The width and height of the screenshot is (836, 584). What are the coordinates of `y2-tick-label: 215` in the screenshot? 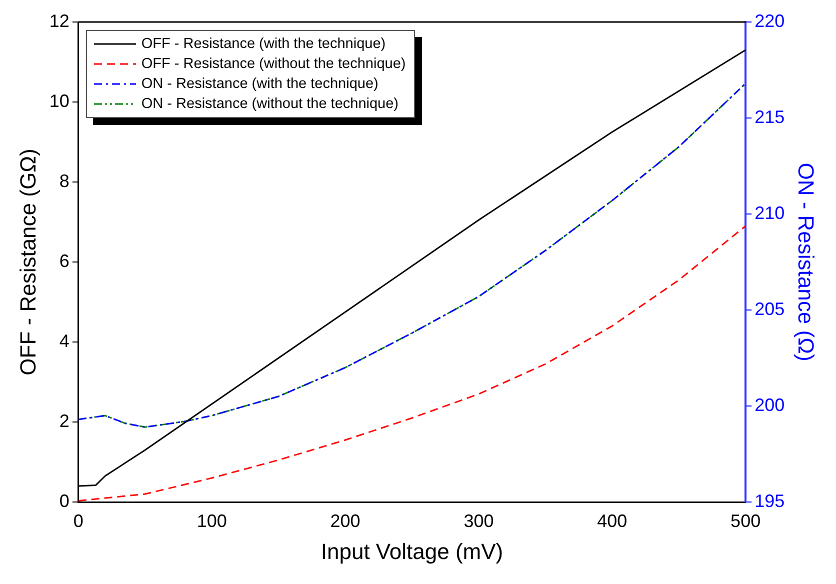 It's located at (769, 116).